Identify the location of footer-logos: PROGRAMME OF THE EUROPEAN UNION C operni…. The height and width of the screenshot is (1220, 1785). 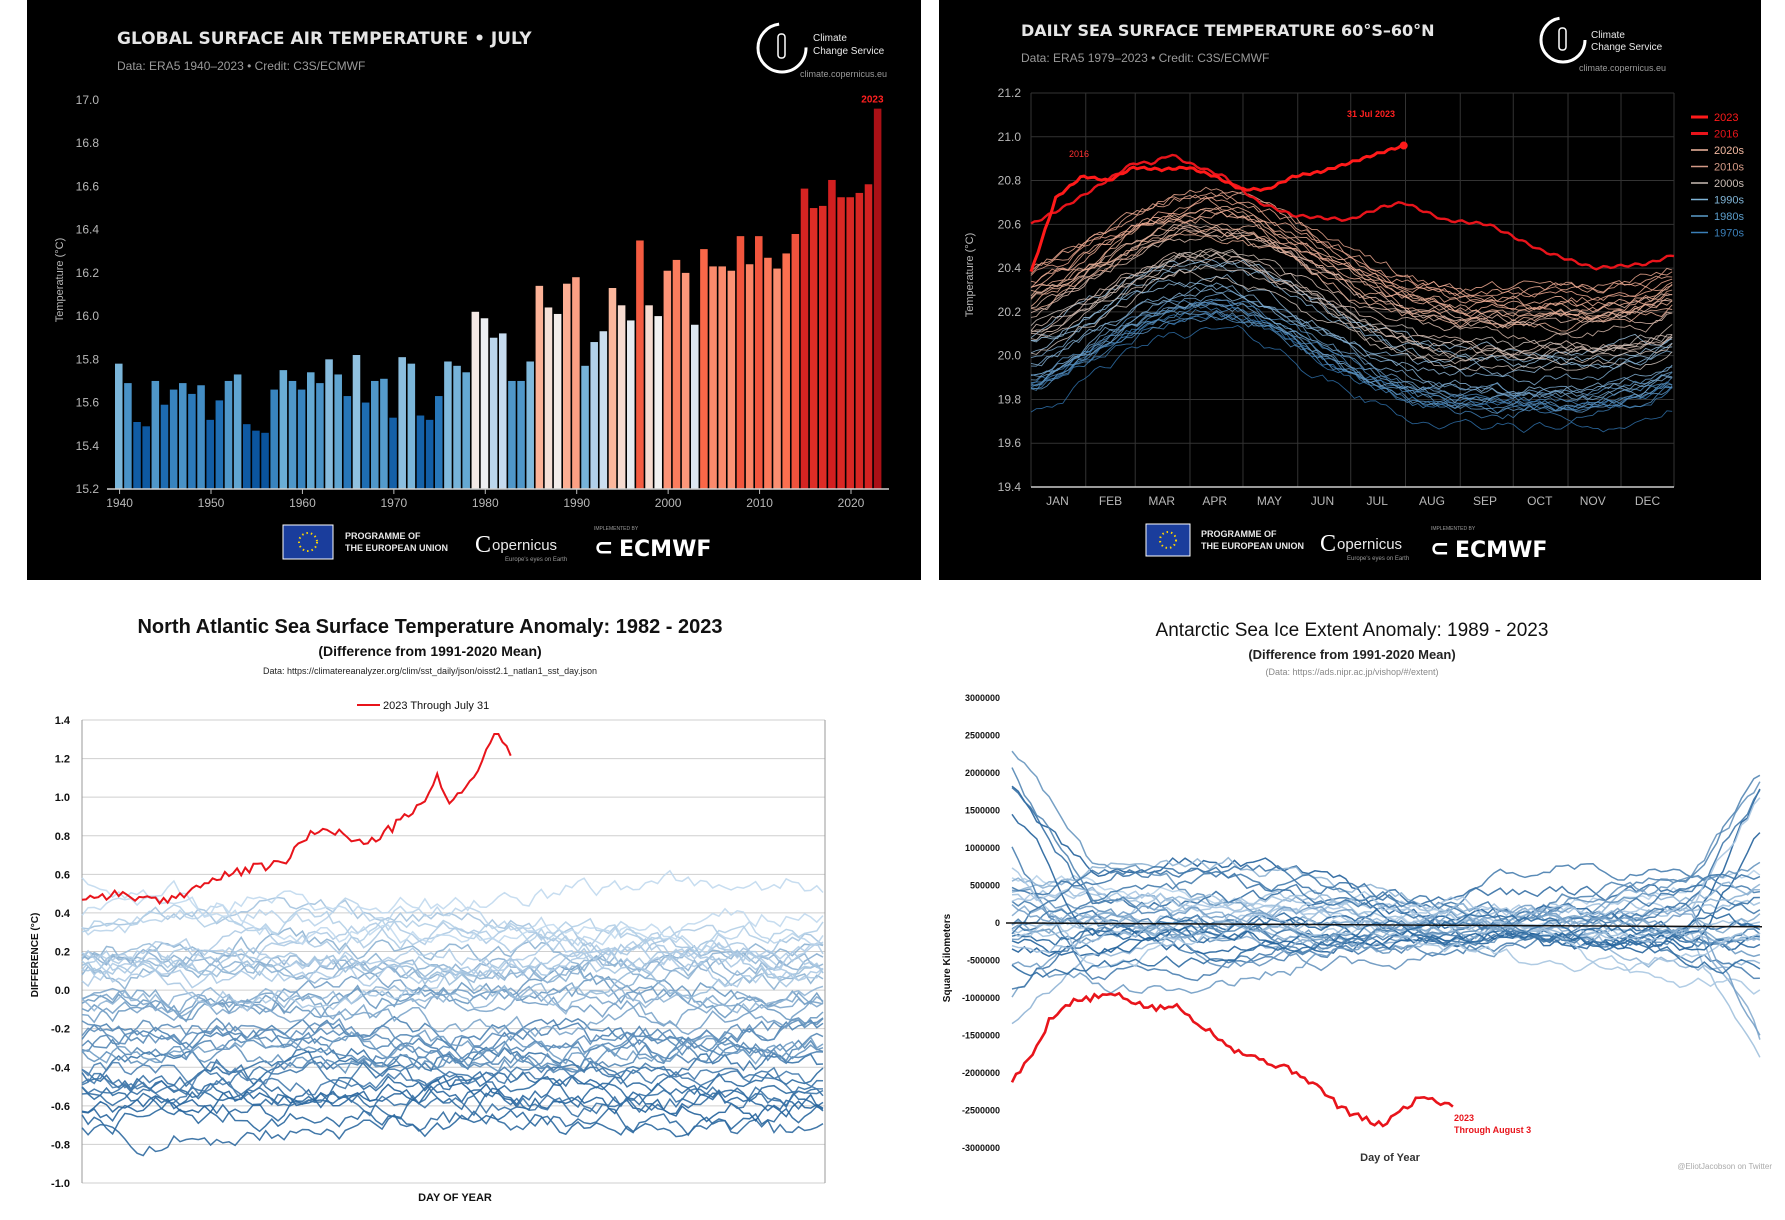
(1346, 543).